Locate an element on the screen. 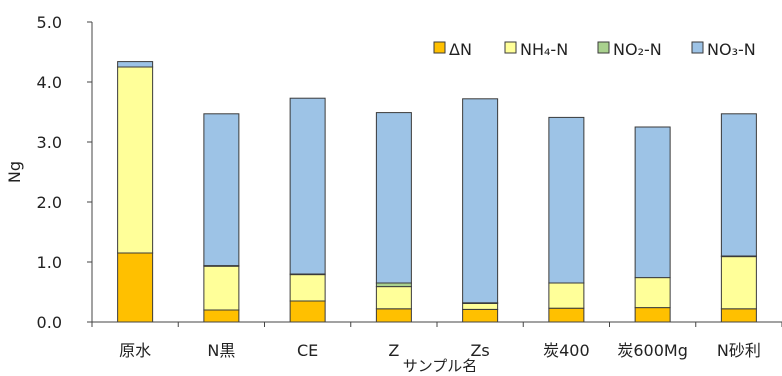  legend: ΔN NH₄-N NO₂-N NO₃-N is located at coordinates (594, 49).